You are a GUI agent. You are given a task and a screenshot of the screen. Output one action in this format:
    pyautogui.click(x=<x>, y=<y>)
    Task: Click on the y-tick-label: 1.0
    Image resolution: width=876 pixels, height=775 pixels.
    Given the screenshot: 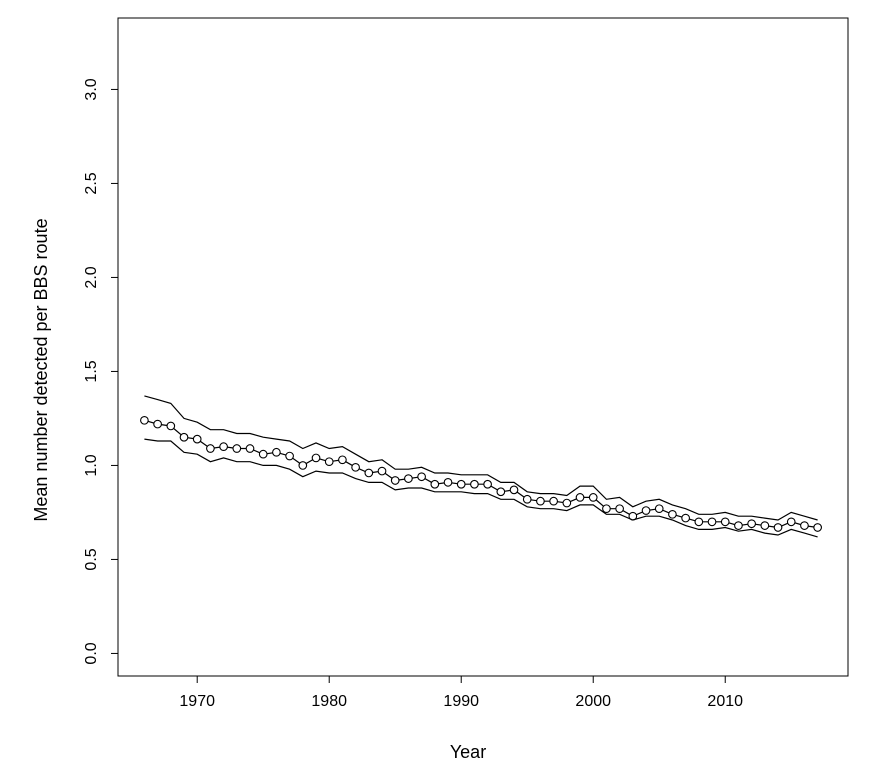 What is the action you would take?
    pyautogui.click(x=91, y=465)
    